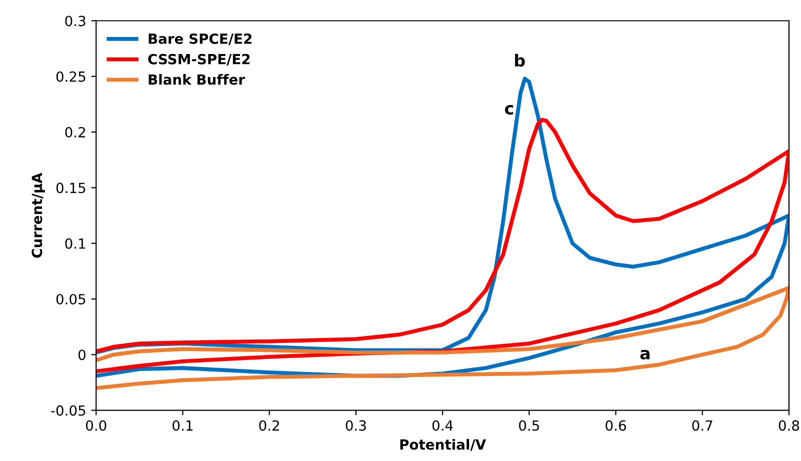  I want to click on annotation: c, so click(509, 110).